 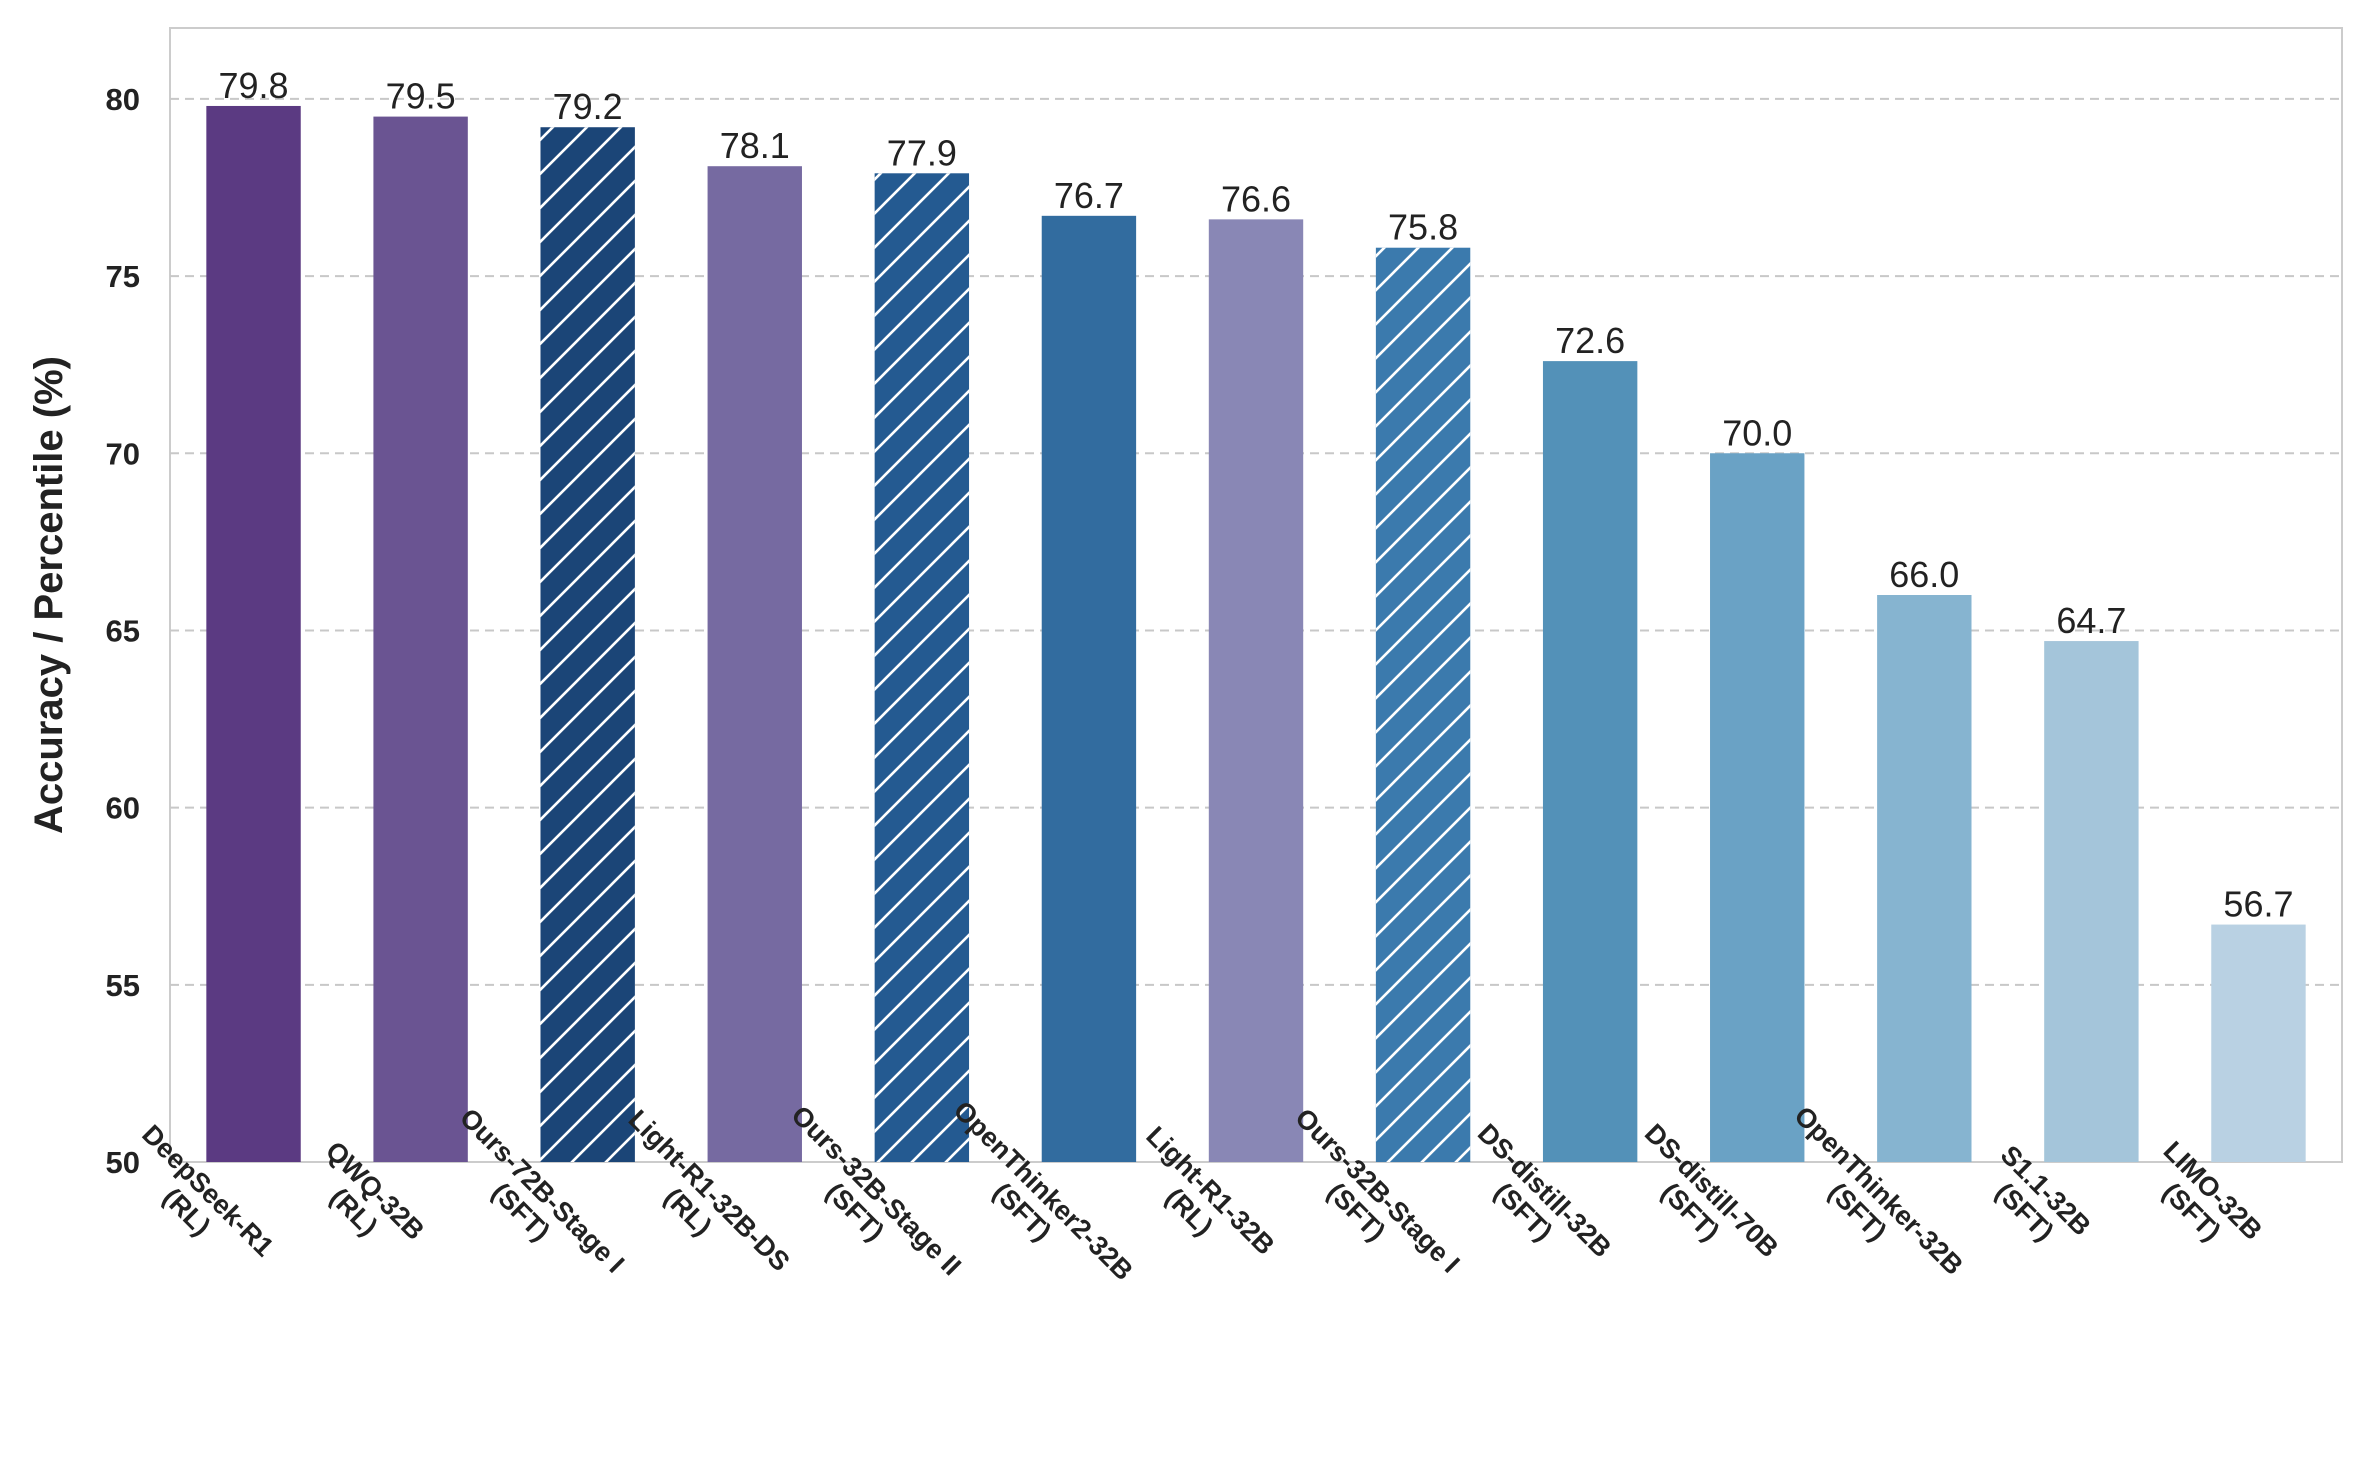 I want to click on data-label: 70.0, so click(x=1757, y=432).